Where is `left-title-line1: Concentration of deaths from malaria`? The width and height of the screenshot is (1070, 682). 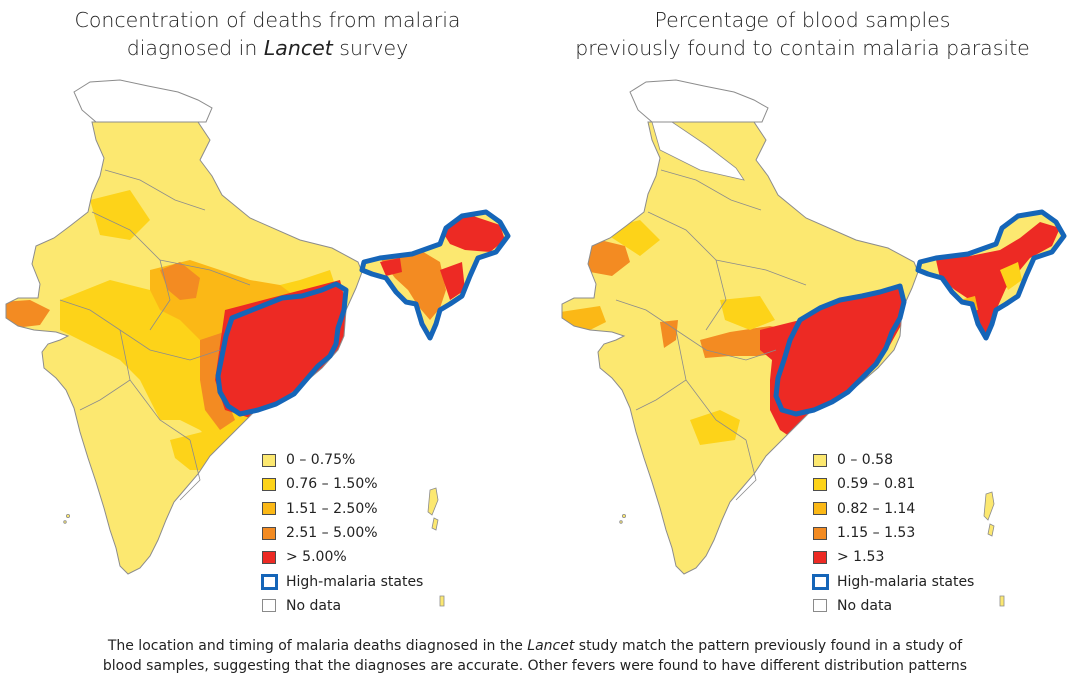
left-title-line1: Concentration of deaths from malaria is located at coordinates (267, 20).